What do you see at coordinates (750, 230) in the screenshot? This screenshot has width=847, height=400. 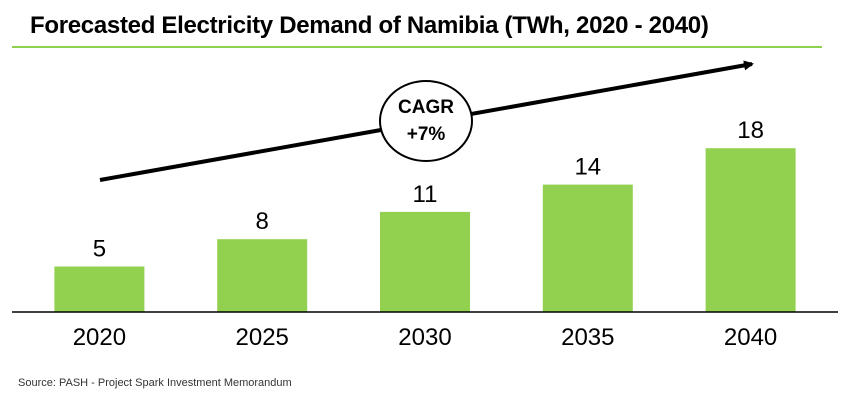 I see `bar-2040` at bounding box center [750, 230].